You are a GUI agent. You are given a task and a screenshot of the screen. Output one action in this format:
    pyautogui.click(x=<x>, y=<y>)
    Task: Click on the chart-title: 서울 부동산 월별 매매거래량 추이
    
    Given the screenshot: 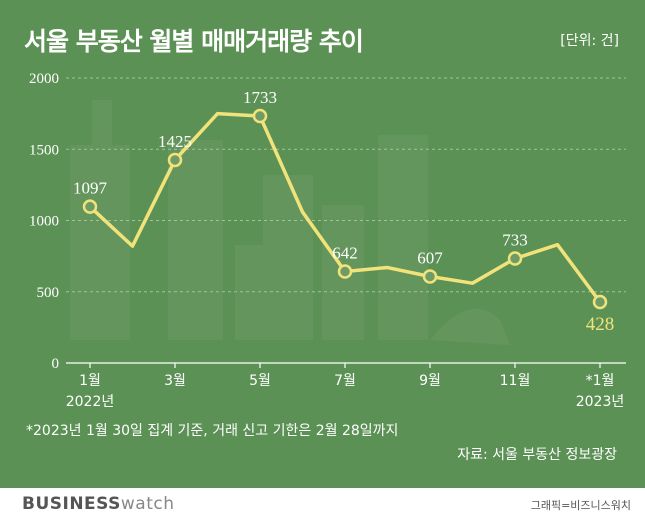 What is the action you would take?
    pyautogui.click(x=194, y=41)
    